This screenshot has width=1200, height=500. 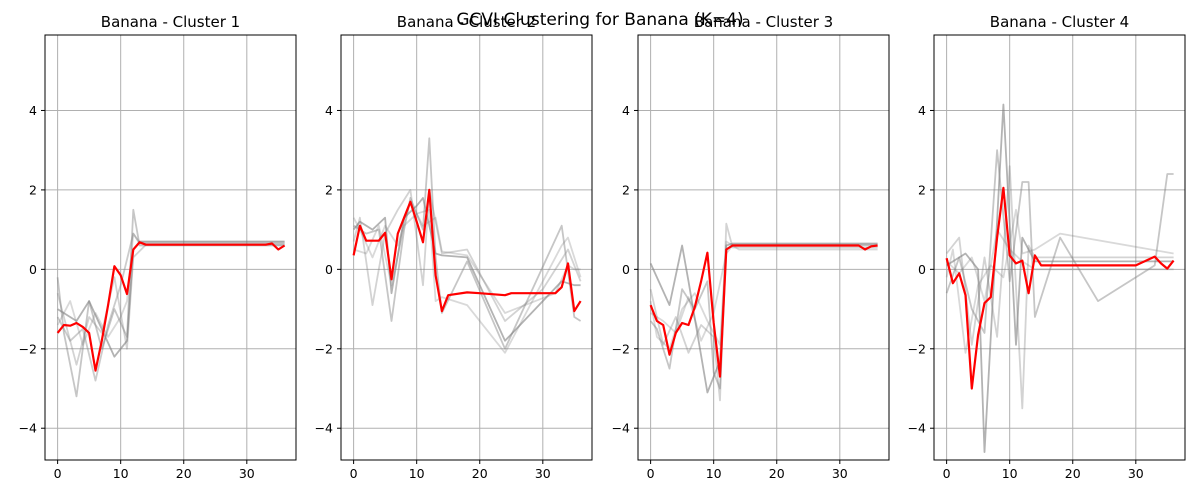 I want to click on subplot-title: Banana - Cluster 3, so click(x=763, y=22).